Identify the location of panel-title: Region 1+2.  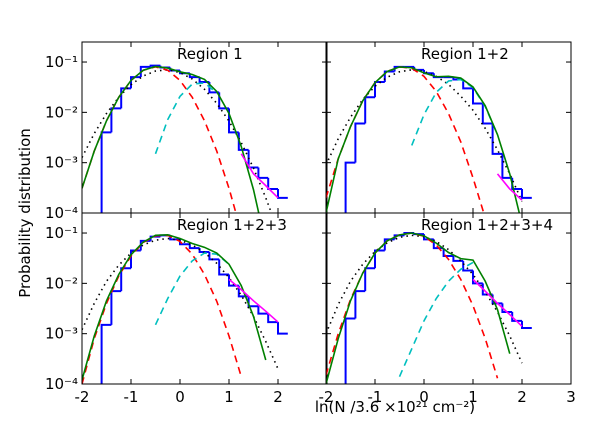
(465, 54).